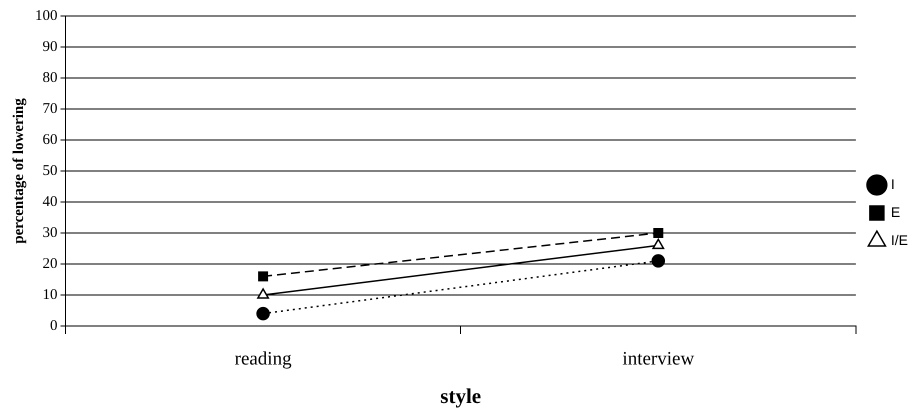  I want to click on y-tick-label: 0, so click(54, 326).